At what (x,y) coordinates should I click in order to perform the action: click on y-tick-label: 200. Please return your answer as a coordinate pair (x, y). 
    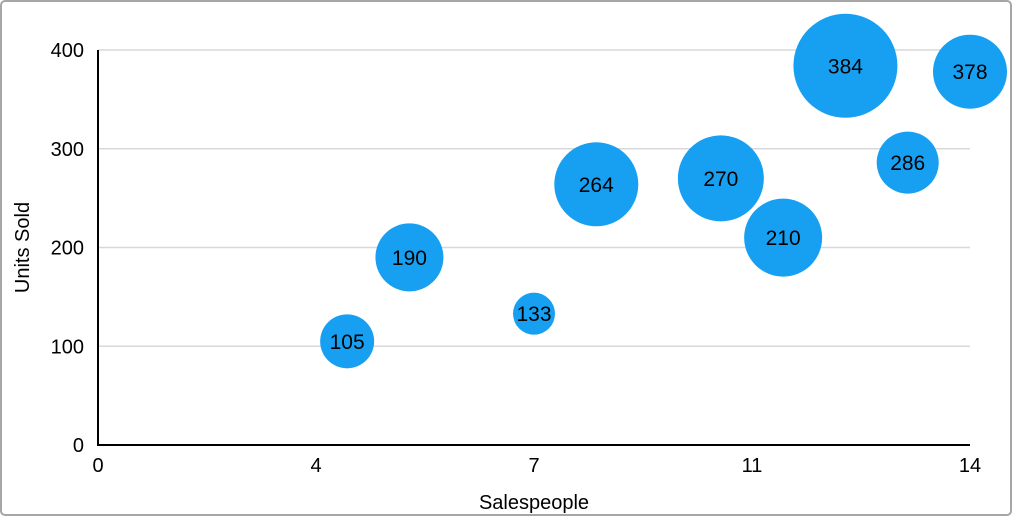
    Looking at the image, I should click on (67, 249).